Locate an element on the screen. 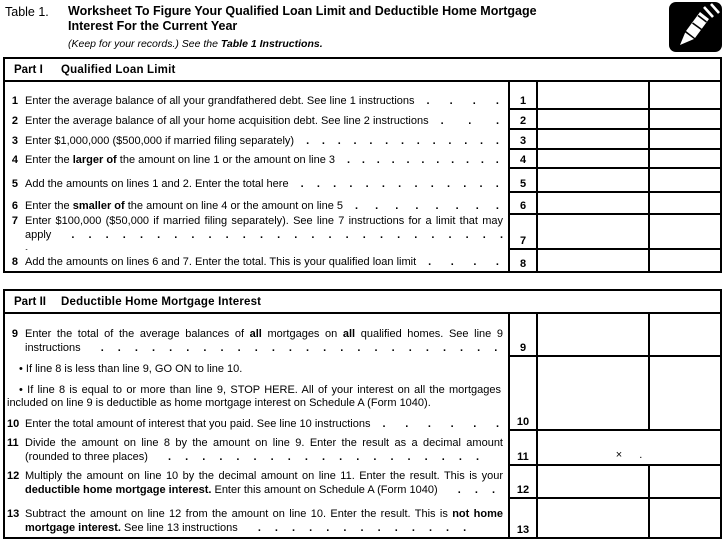 The height and width of the screenshot is (543, 725). line-number: 8 is located at coordinates (14, 261).